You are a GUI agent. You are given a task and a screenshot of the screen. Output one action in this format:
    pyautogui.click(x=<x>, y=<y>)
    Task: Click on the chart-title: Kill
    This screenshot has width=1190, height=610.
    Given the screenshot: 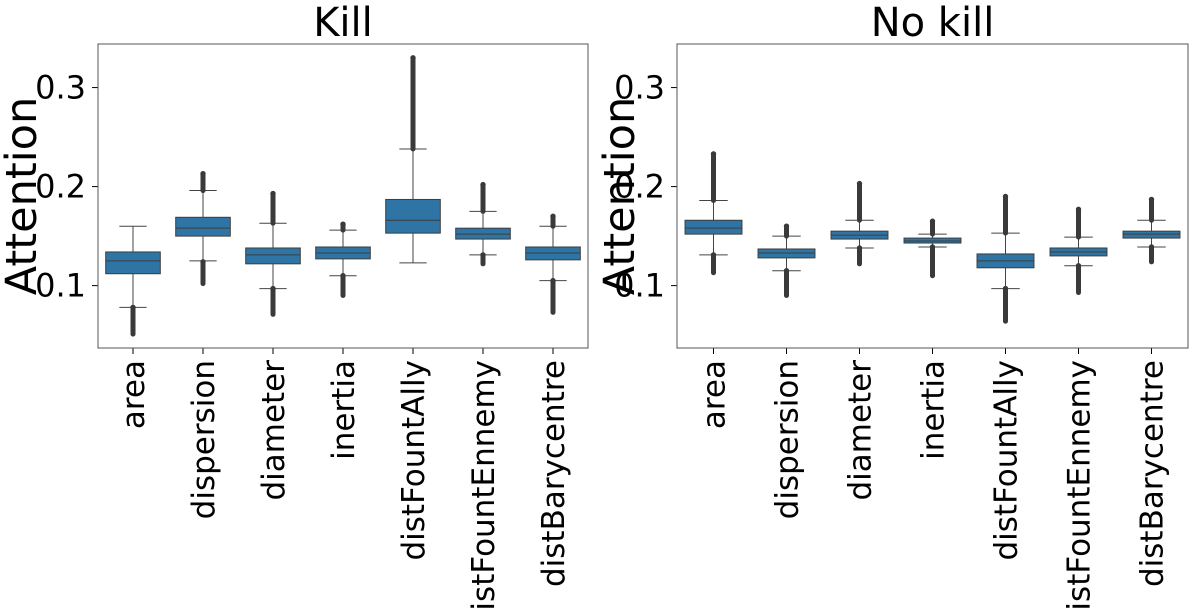 What is the action you would take?
    pyautogui.click(x=343, y=23)
    